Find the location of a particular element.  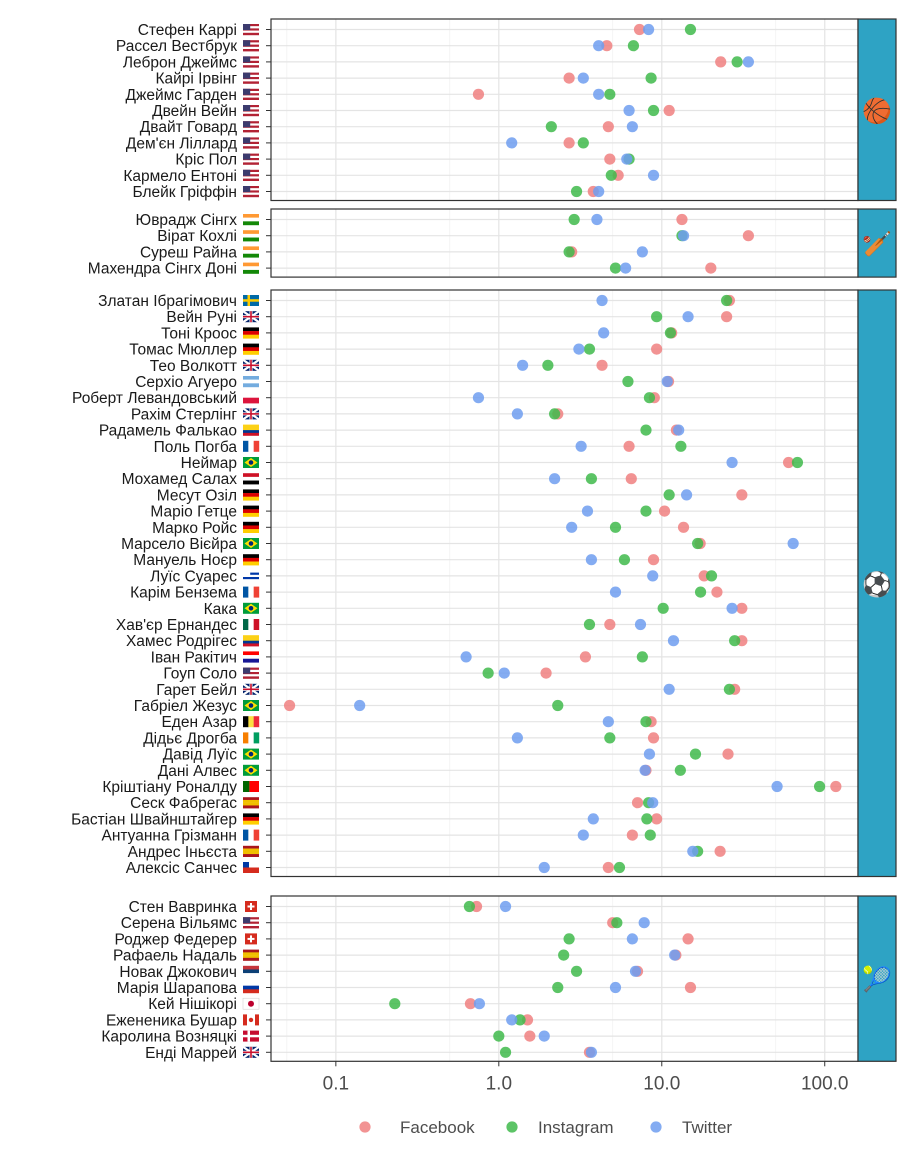

x-tick-label: 10.0 is located at coordinates (661, 1083).